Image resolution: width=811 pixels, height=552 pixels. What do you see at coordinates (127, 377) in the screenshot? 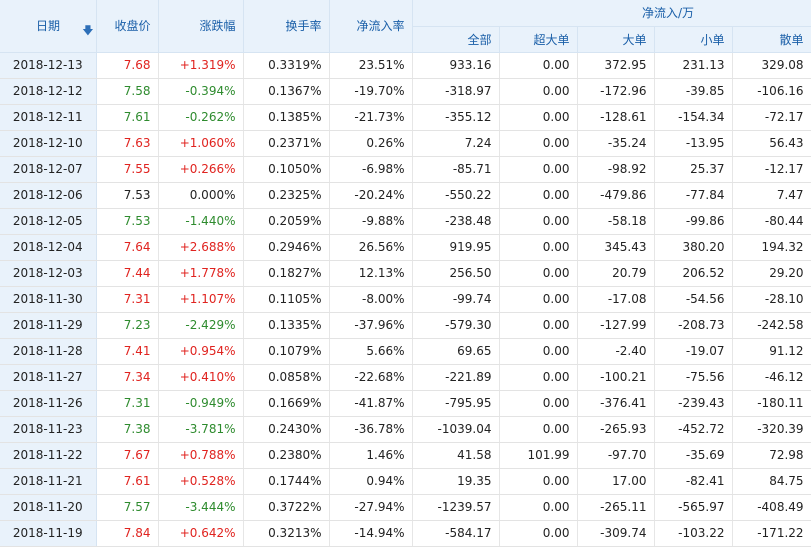
I see `cell-close: 7.34` at bounding box center [127, 377].